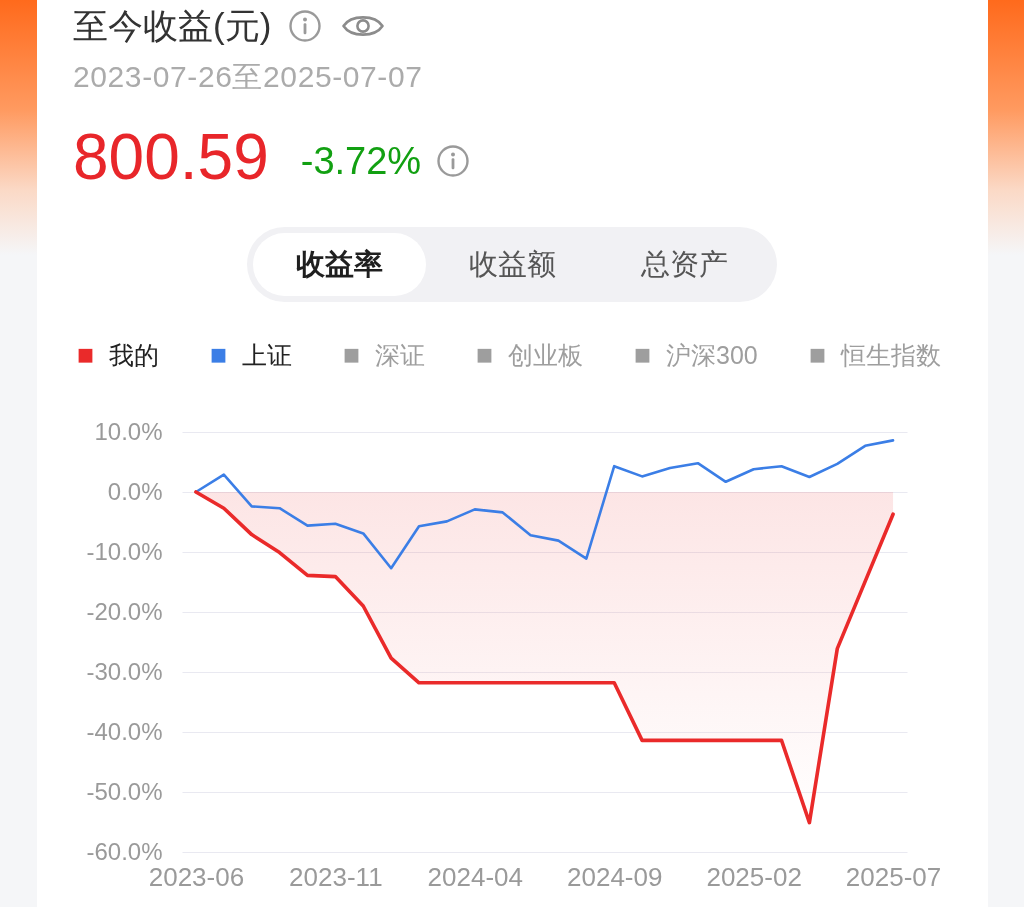 This screenshot has width=1024, height=907. I want to click on x-tick-label: 2023-11, so click(336, 876).